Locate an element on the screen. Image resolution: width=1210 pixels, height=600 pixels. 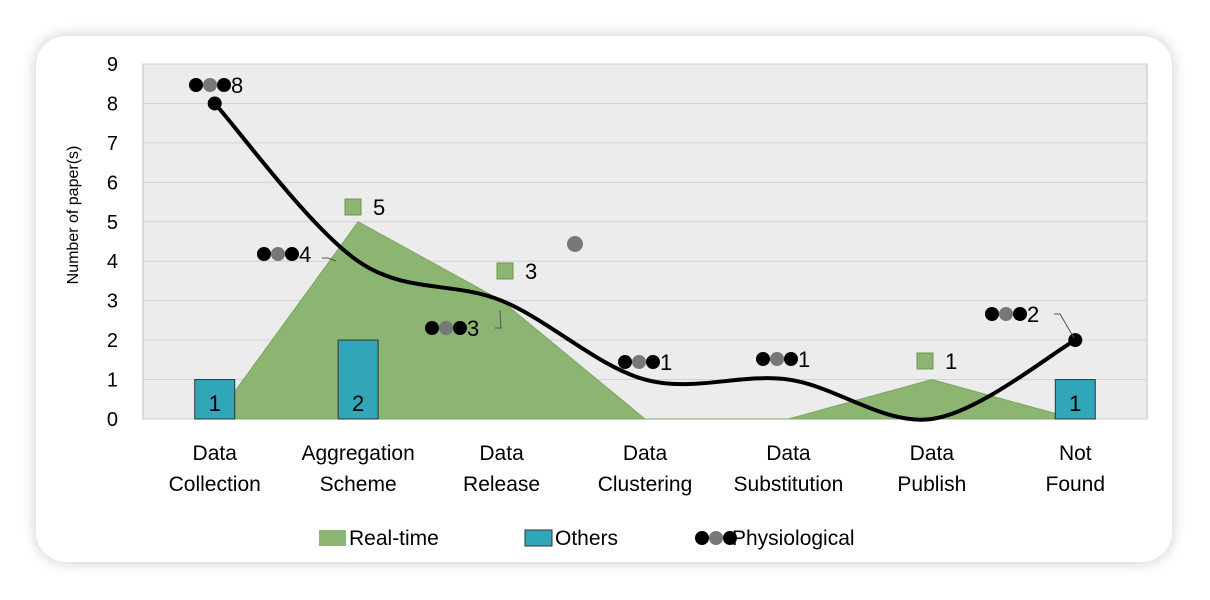
physiological-data-label: 8 is located at coordinates (237, 85).